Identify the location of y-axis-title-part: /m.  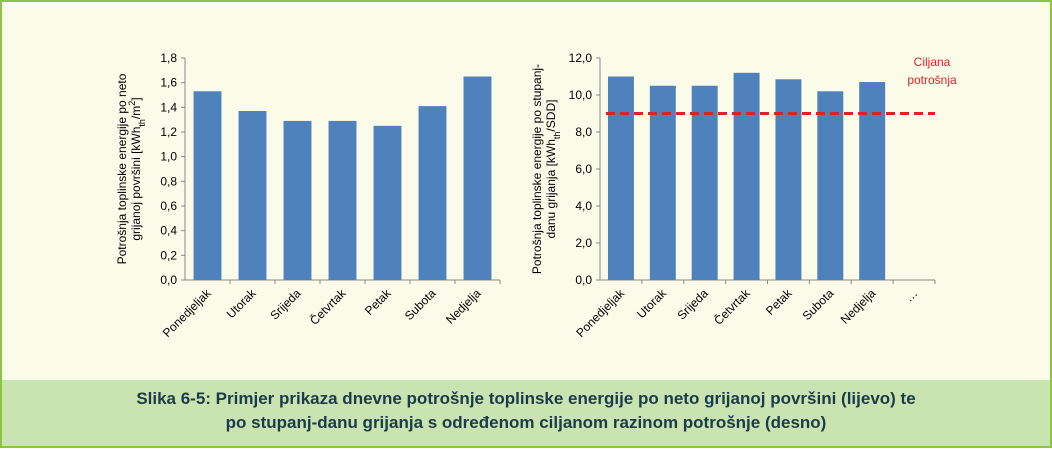
(136, 112).